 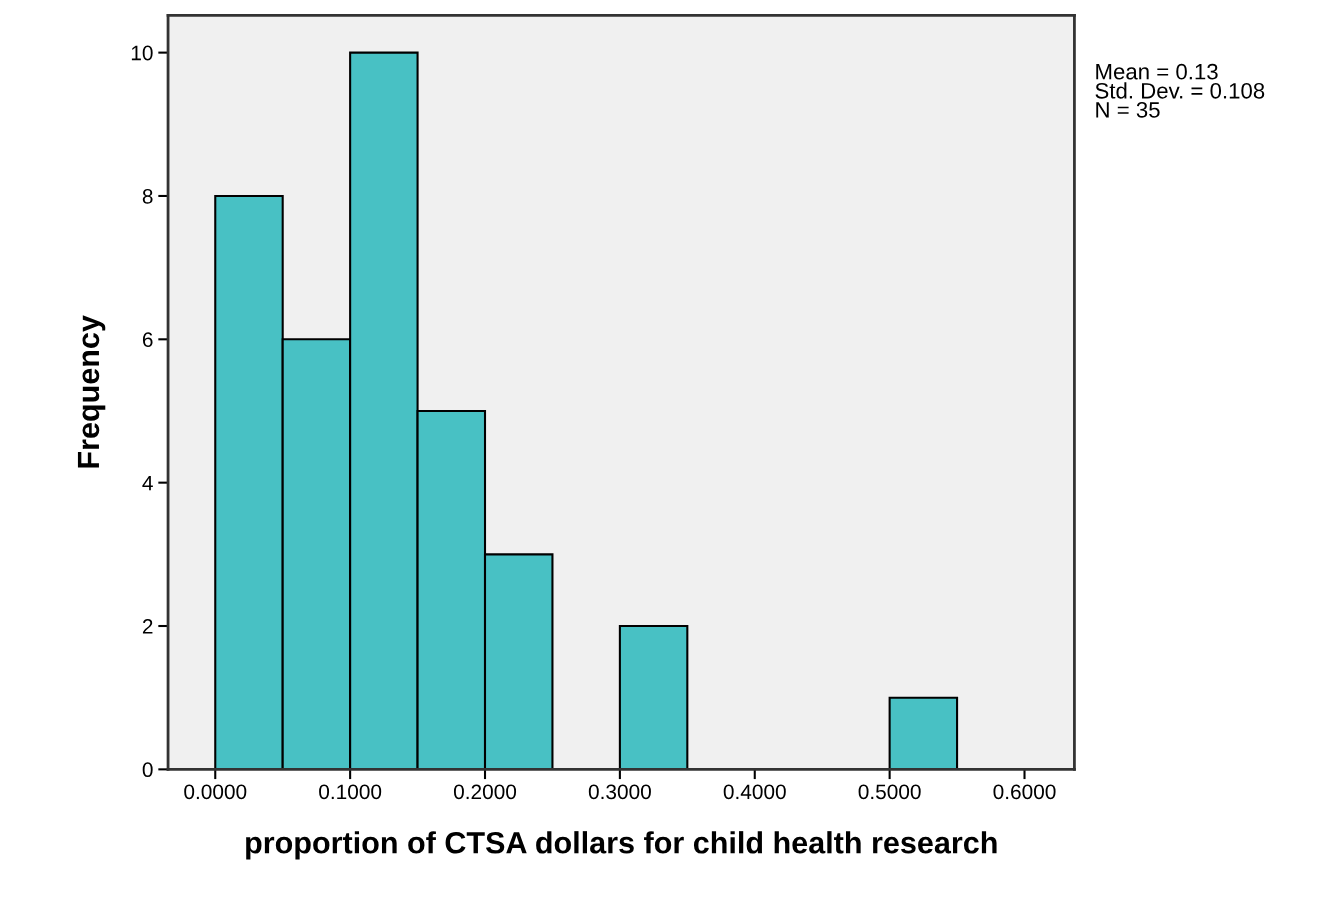 I want to click on x-tick-label: 0.4000, so click(x=754, y=792).